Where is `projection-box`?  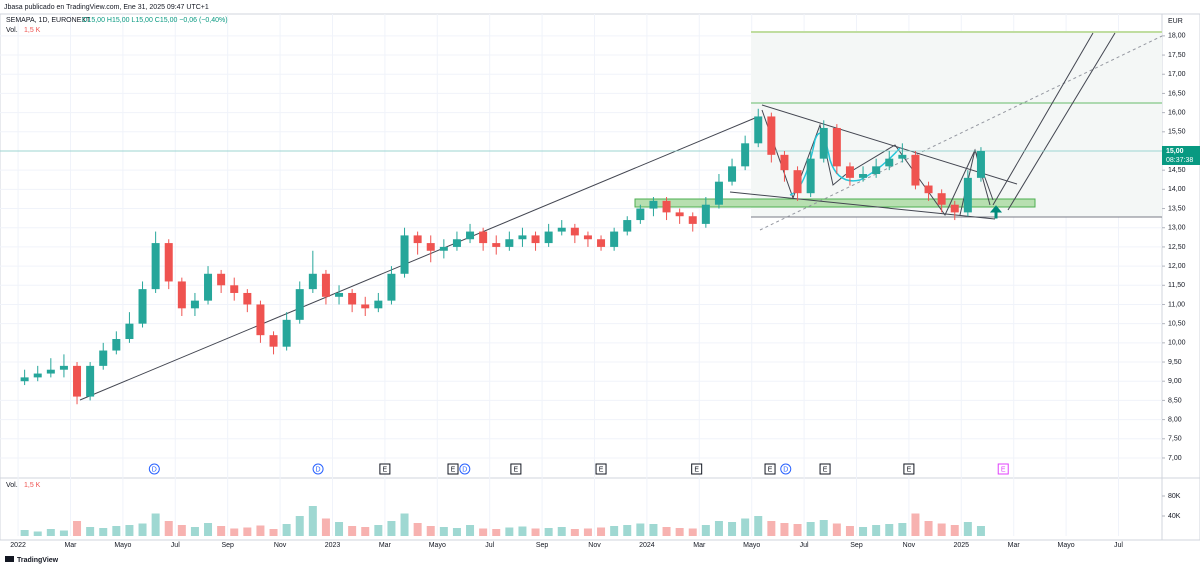 projection-box is located at coordinates (956, 124).